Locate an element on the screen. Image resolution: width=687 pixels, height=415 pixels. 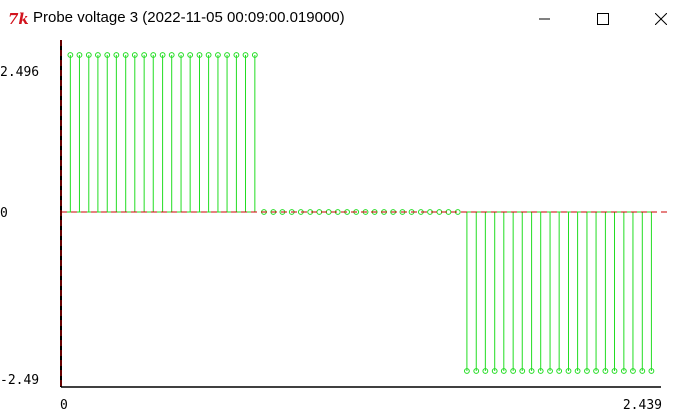
minimize-icon is located at coordinates (544, 19).